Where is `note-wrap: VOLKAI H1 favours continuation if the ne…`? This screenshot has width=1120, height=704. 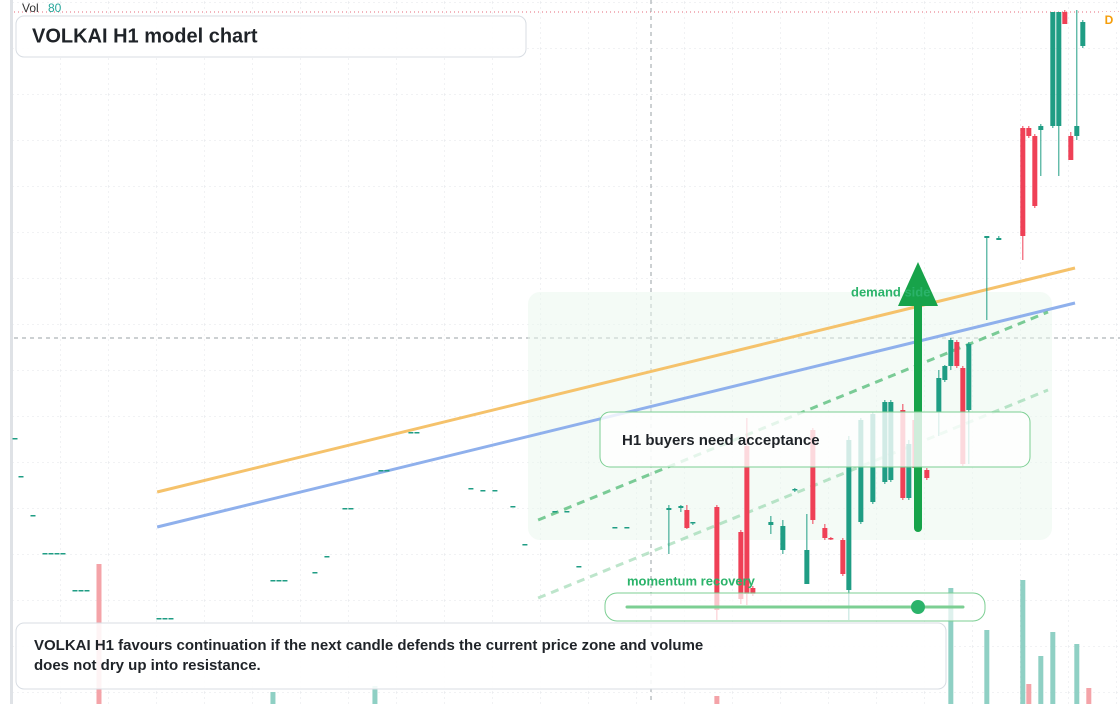
note-wrap: VOLKAI H1 favours continuation if the ne… is located at coordinates (369, 655).